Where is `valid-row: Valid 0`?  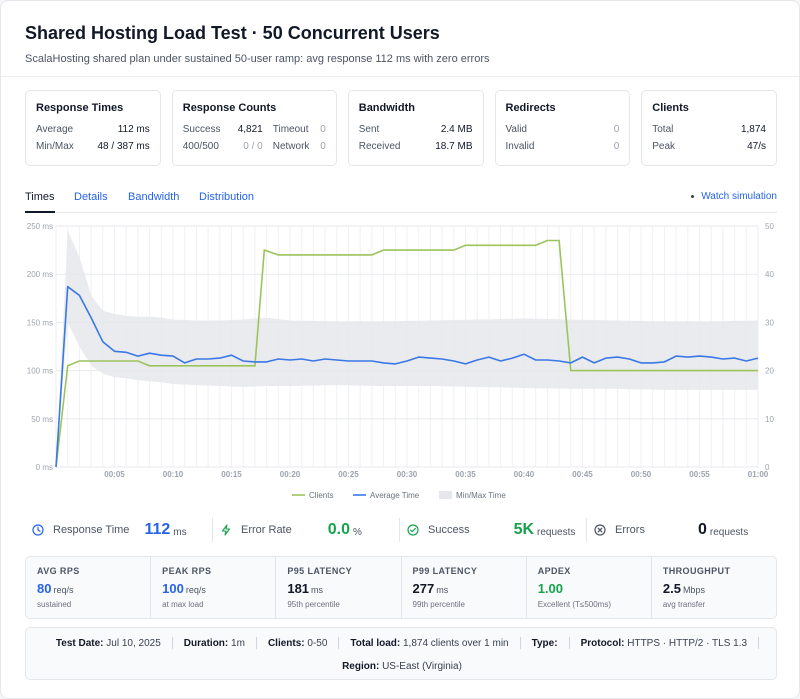
valid-row: Valid 0 is located at coordinates (563, 132).